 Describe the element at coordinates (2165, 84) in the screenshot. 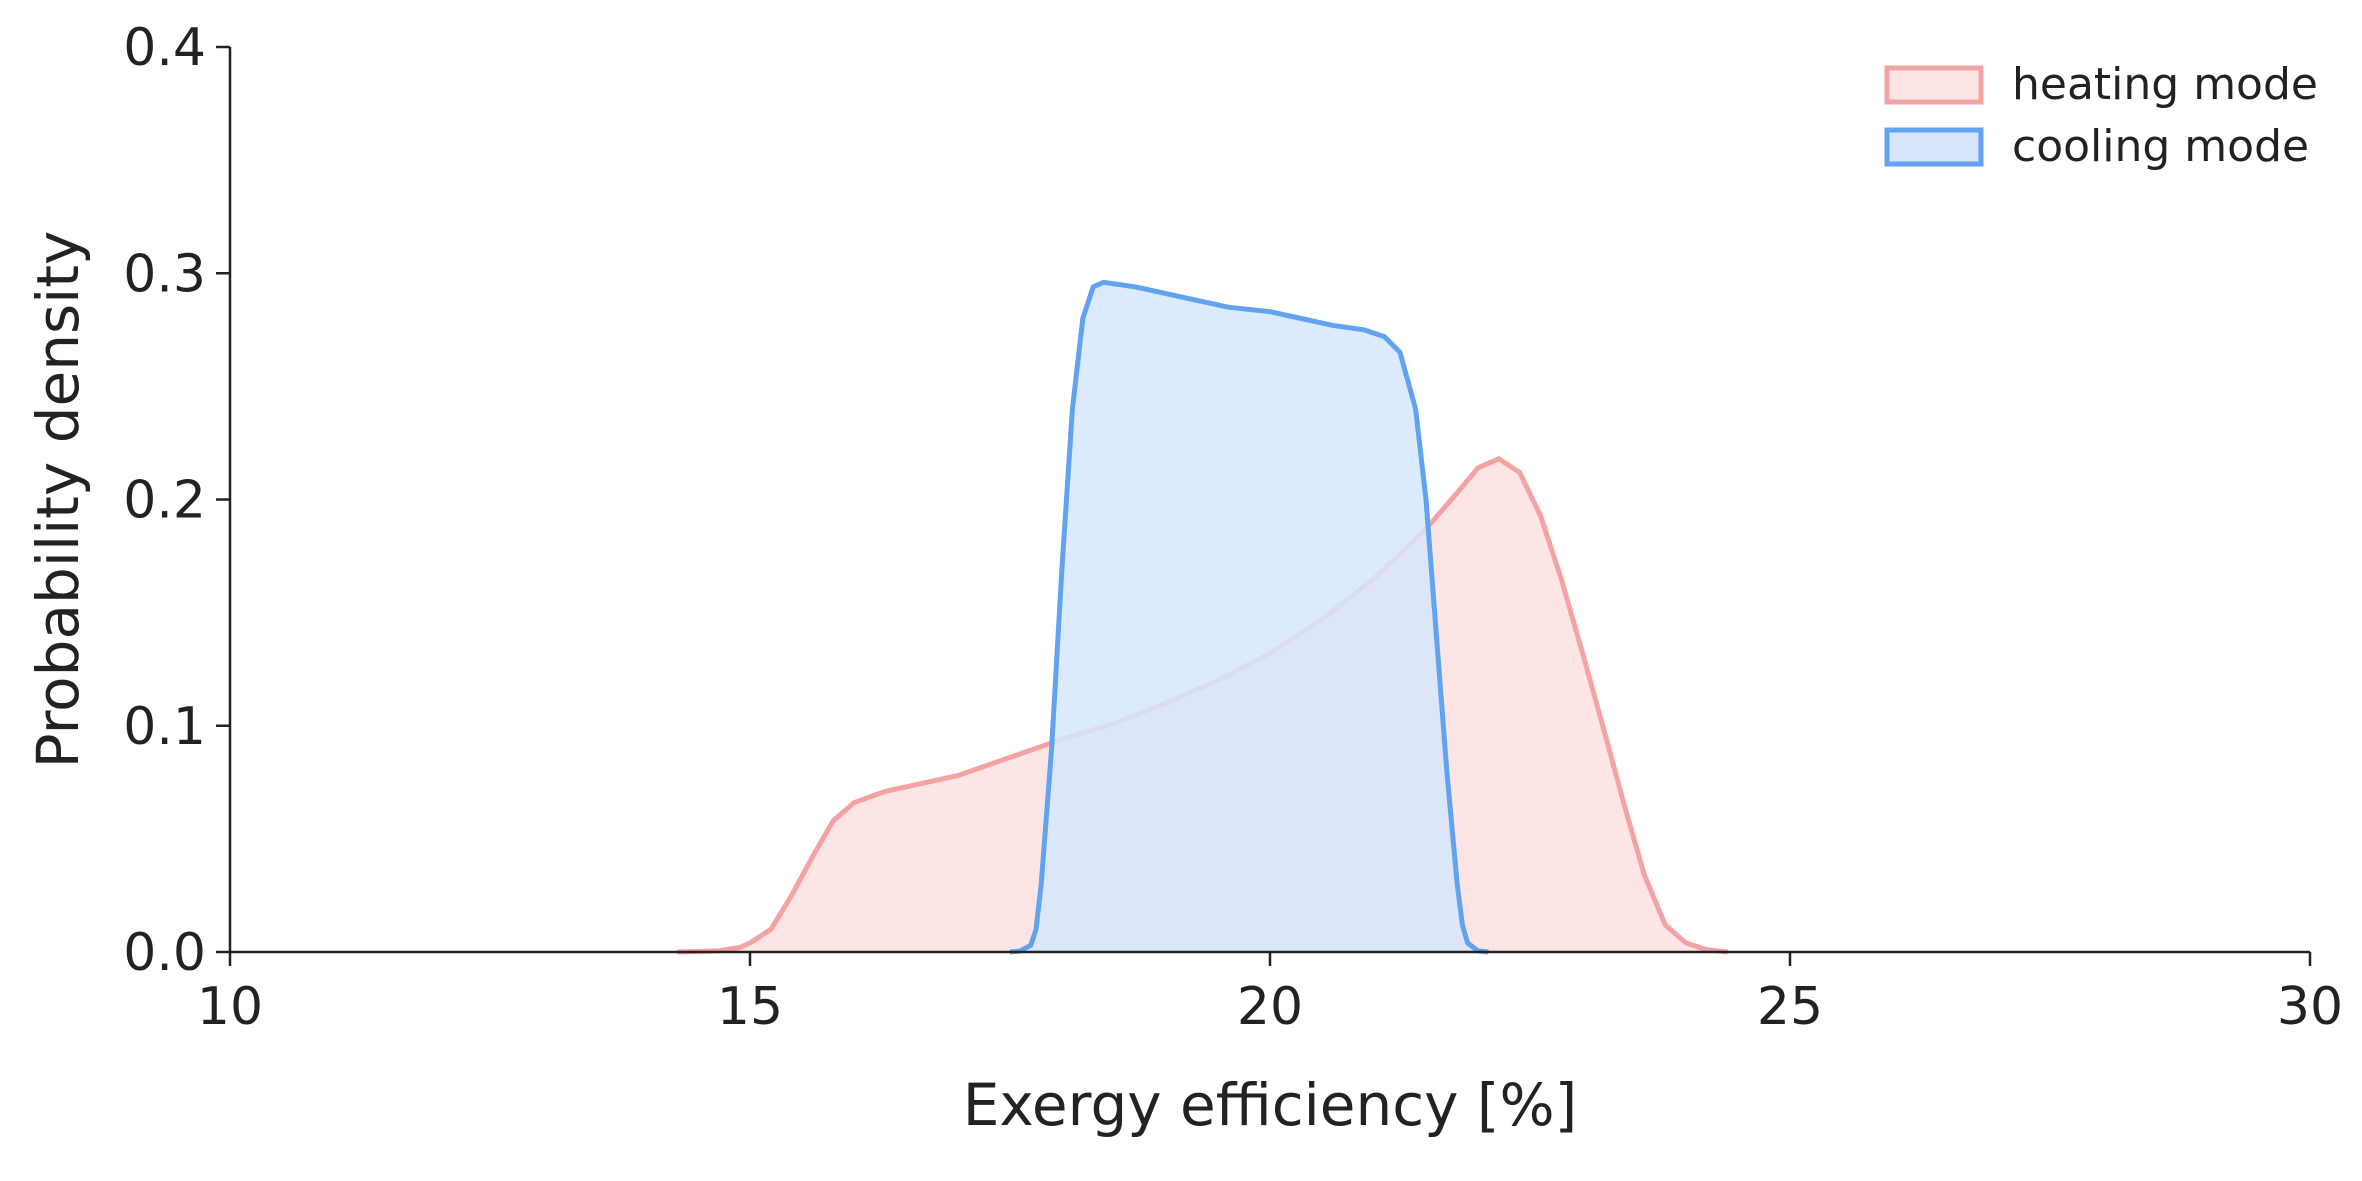

I see `legend-label-heating-mode: heating mode` at that location.